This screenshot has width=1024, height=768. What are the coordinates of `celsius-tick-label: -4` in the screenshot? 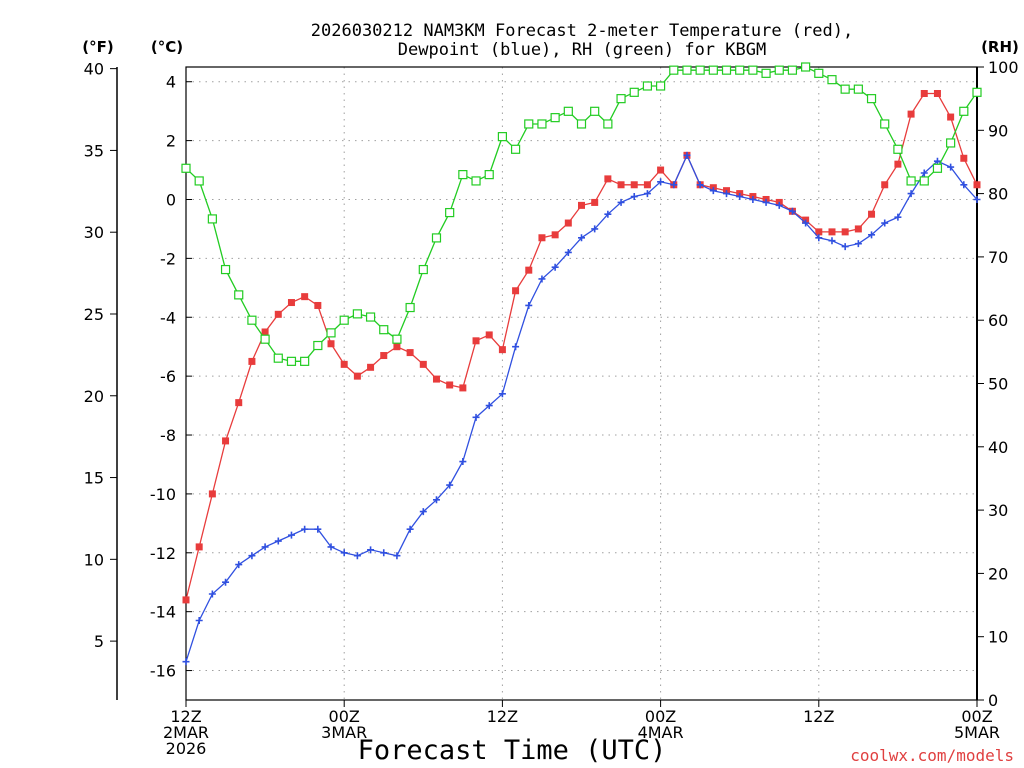 It's located at (168, 317).